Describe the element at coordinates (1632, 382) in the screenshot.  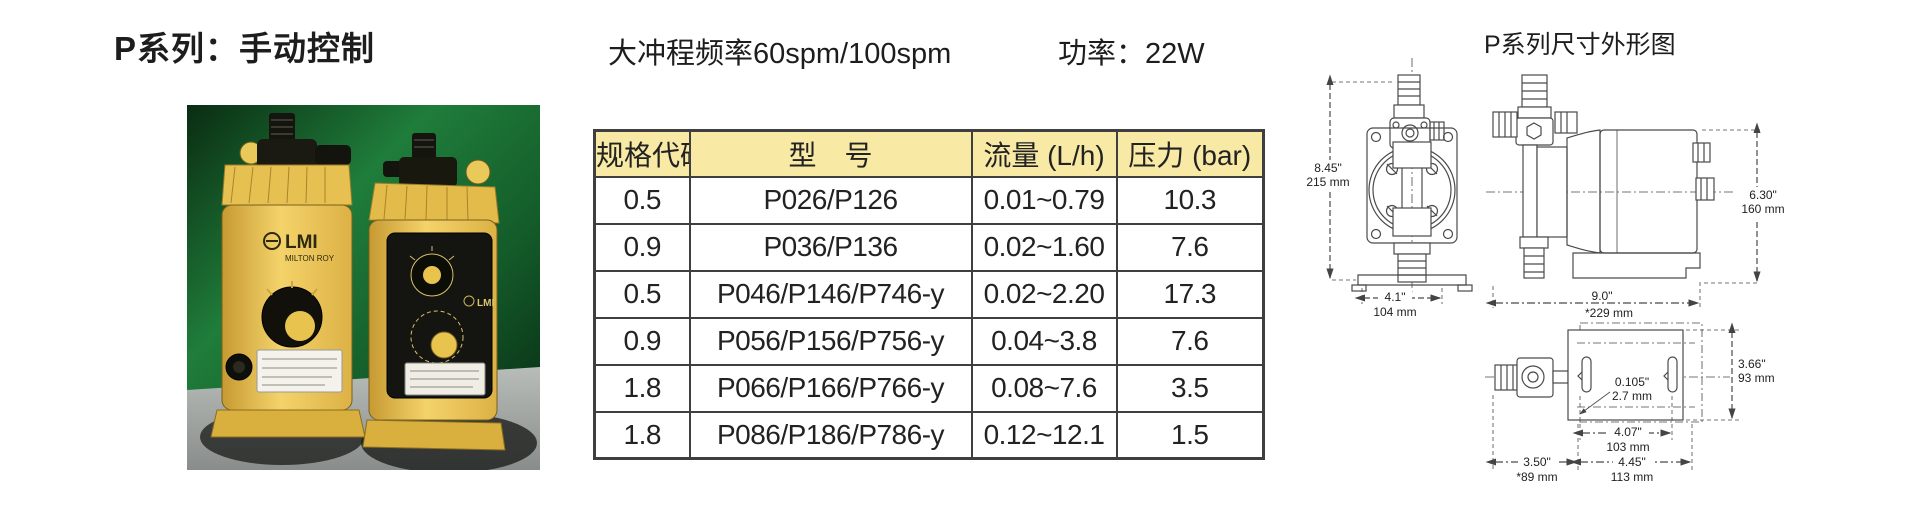
I see `dimension-label: 0.105"` at that location.